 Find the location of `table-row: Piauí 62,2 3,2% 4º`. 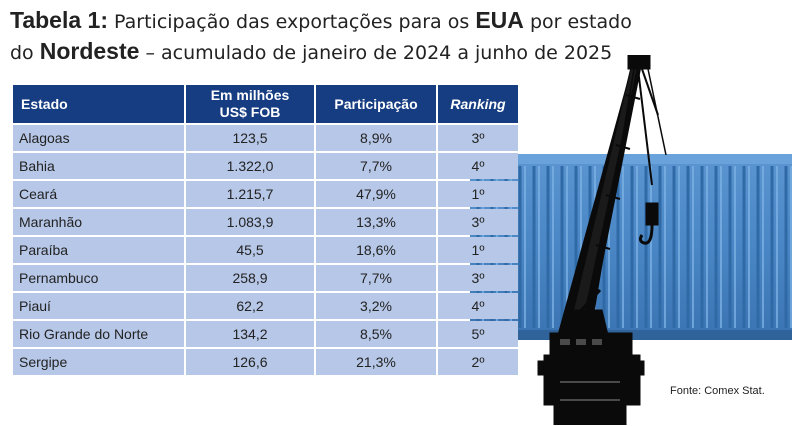

table-row: Piauí 62,2 3,2% 4º is located at coordinates (265, 306).